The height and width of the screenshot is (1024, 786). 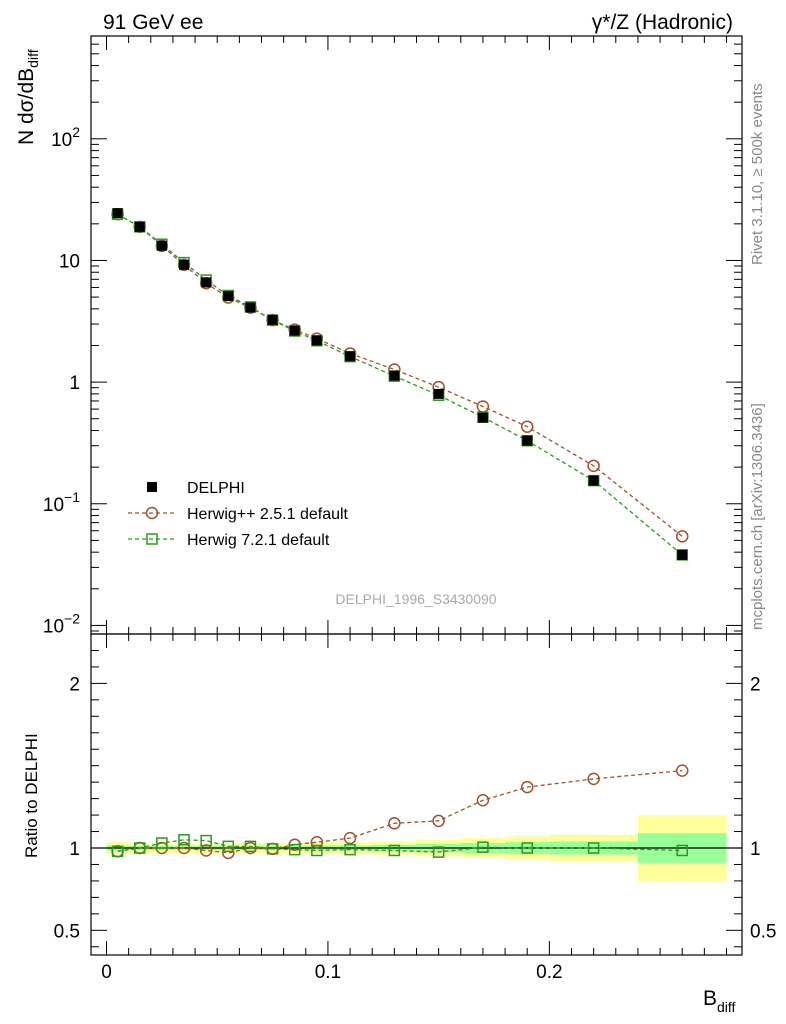 What do you see at coordinates (258, 540) in the screenshot?
I see `legend-label: Herwig 7.2.1 default` at bounding box center [258, 540].